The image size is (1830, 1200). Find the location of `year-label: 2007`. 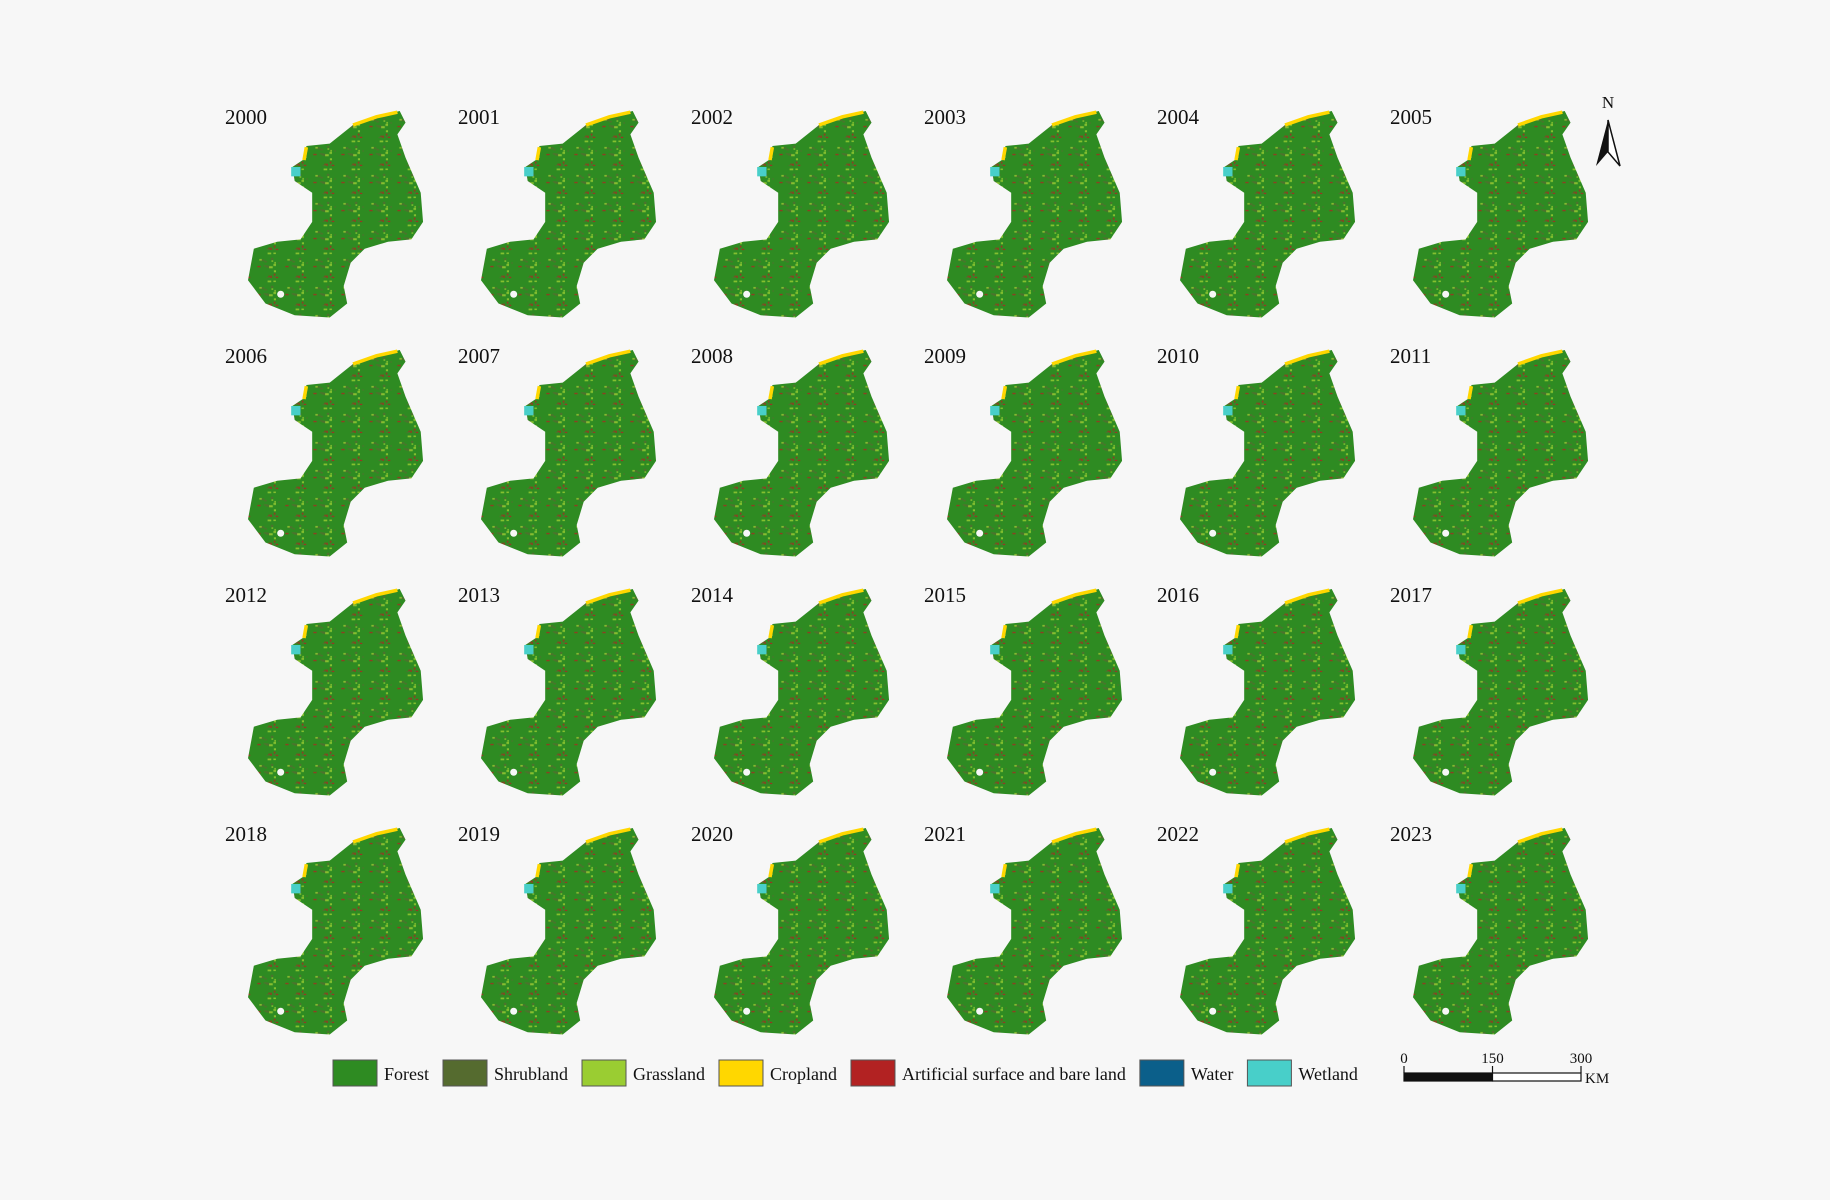

year-label: 2007 is located at coordinates (479, 356).